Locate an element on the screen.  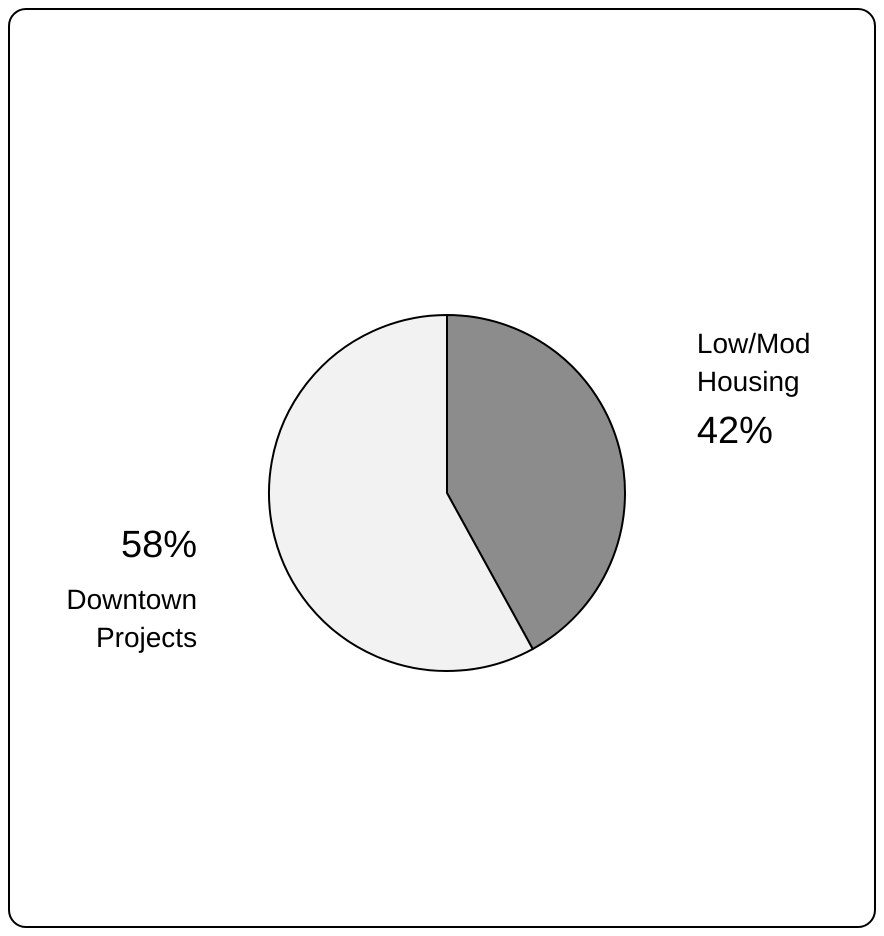
slice-label: Low/Mod Housing is located at coordinates (753, 362).